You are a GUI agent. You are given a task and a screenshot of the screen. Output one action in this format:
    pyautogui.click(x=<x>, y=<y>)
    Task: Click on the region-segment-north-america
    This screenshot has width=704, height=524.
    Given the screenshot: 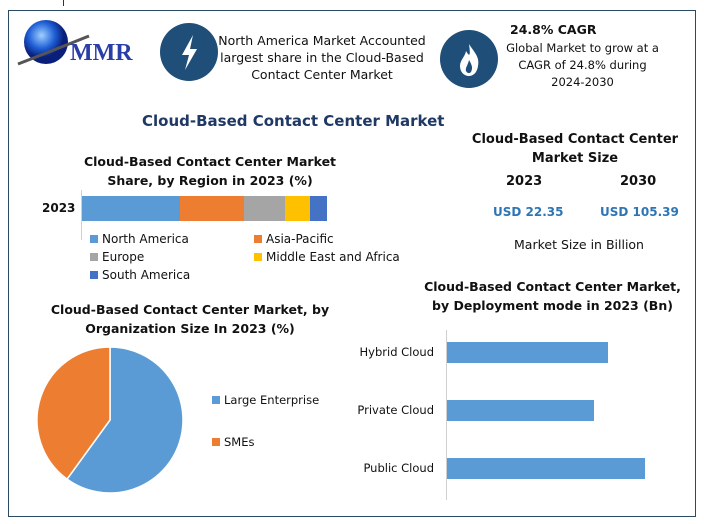 What is the action you would take?
    pyautogui.click(x=131, y=208)
    